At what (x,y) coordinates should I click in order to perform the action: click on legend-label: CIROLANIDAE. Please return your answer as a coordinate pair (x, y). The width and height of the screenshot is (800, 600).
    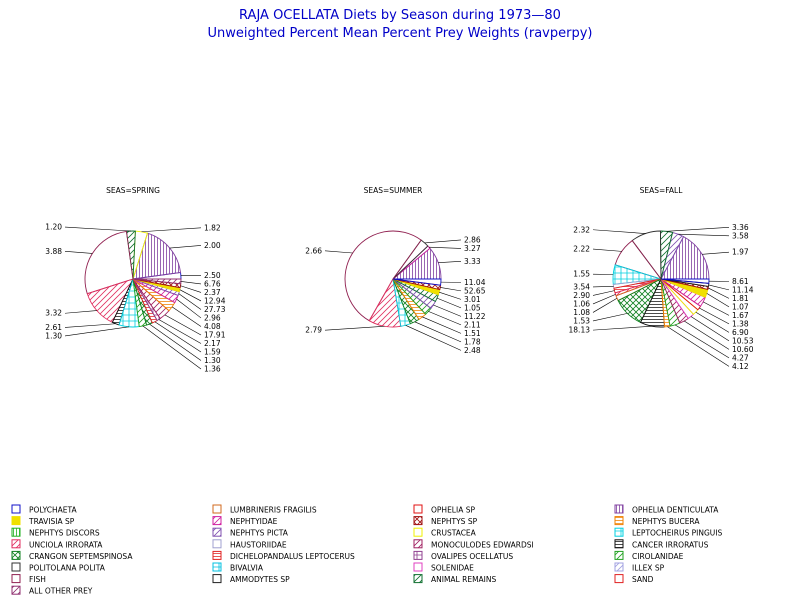
    Looking at the image, I should click on (658, 556).